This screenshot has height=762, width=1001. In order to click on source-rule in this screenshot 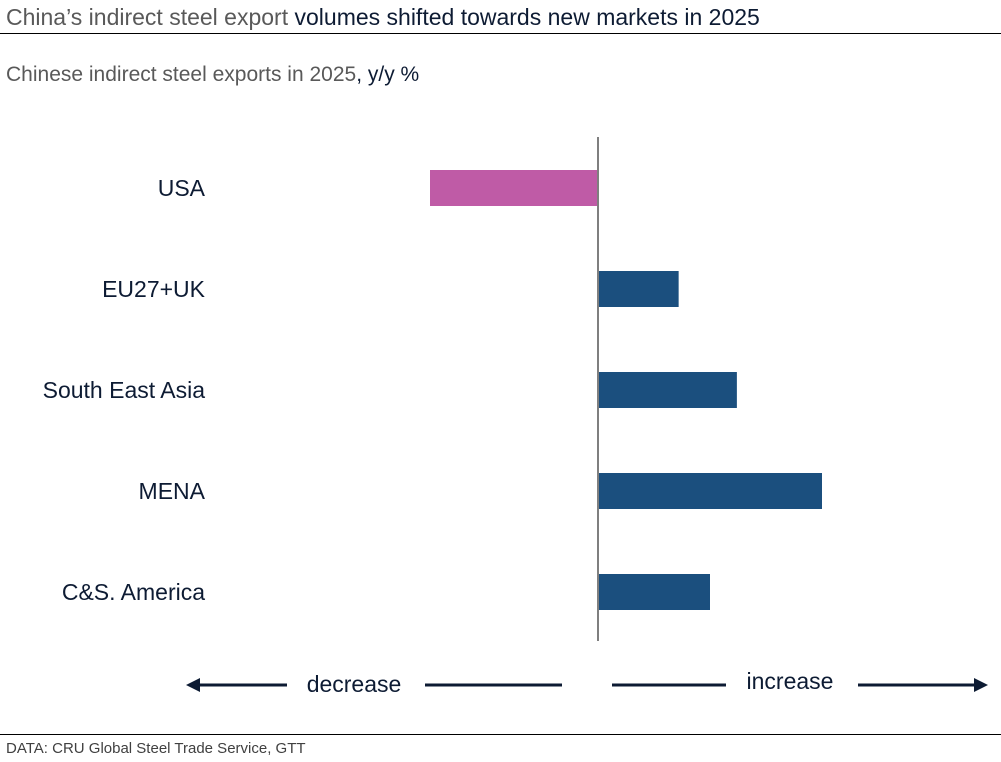, I will do `click(500, 734)`.